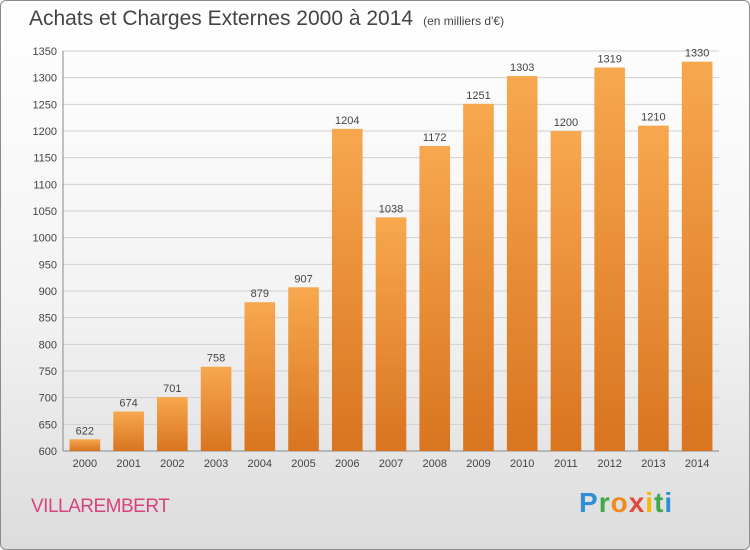 The height and width of the screenshot is (550, 750). I want to click on y-tick-label: 850, so click(48, 319).